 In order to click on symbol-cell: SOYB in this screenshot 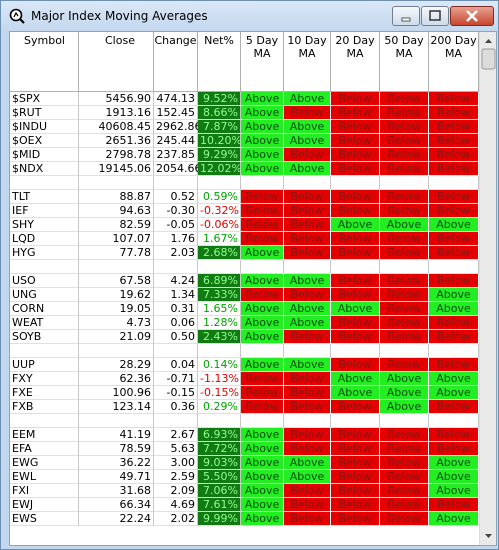, I will do `click(44, 337)`.